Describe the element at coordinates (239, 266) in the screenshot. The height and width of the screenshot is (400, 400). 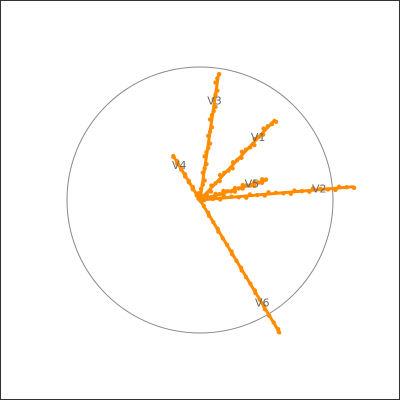
I see `variable-v6` at that location.